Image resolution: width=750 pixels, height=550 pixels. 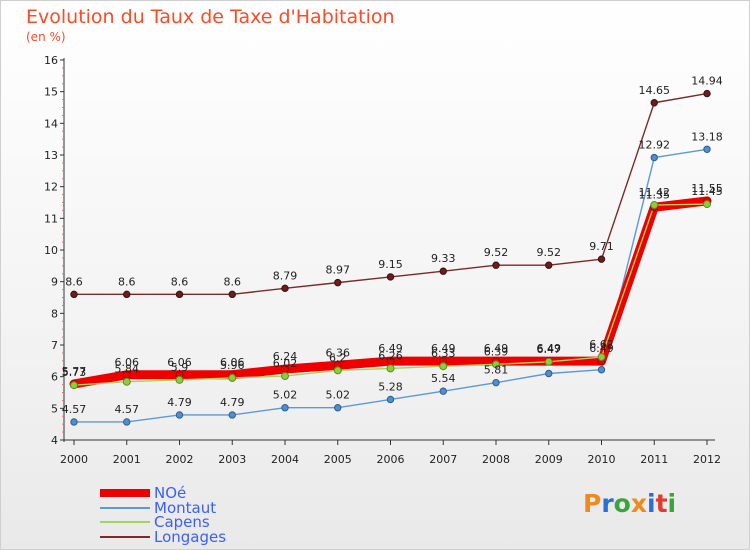 What do you see at coordinates (54, 313) in the screenshot?
I see `y-tick-label: 8` at bounding box center [54, 313].